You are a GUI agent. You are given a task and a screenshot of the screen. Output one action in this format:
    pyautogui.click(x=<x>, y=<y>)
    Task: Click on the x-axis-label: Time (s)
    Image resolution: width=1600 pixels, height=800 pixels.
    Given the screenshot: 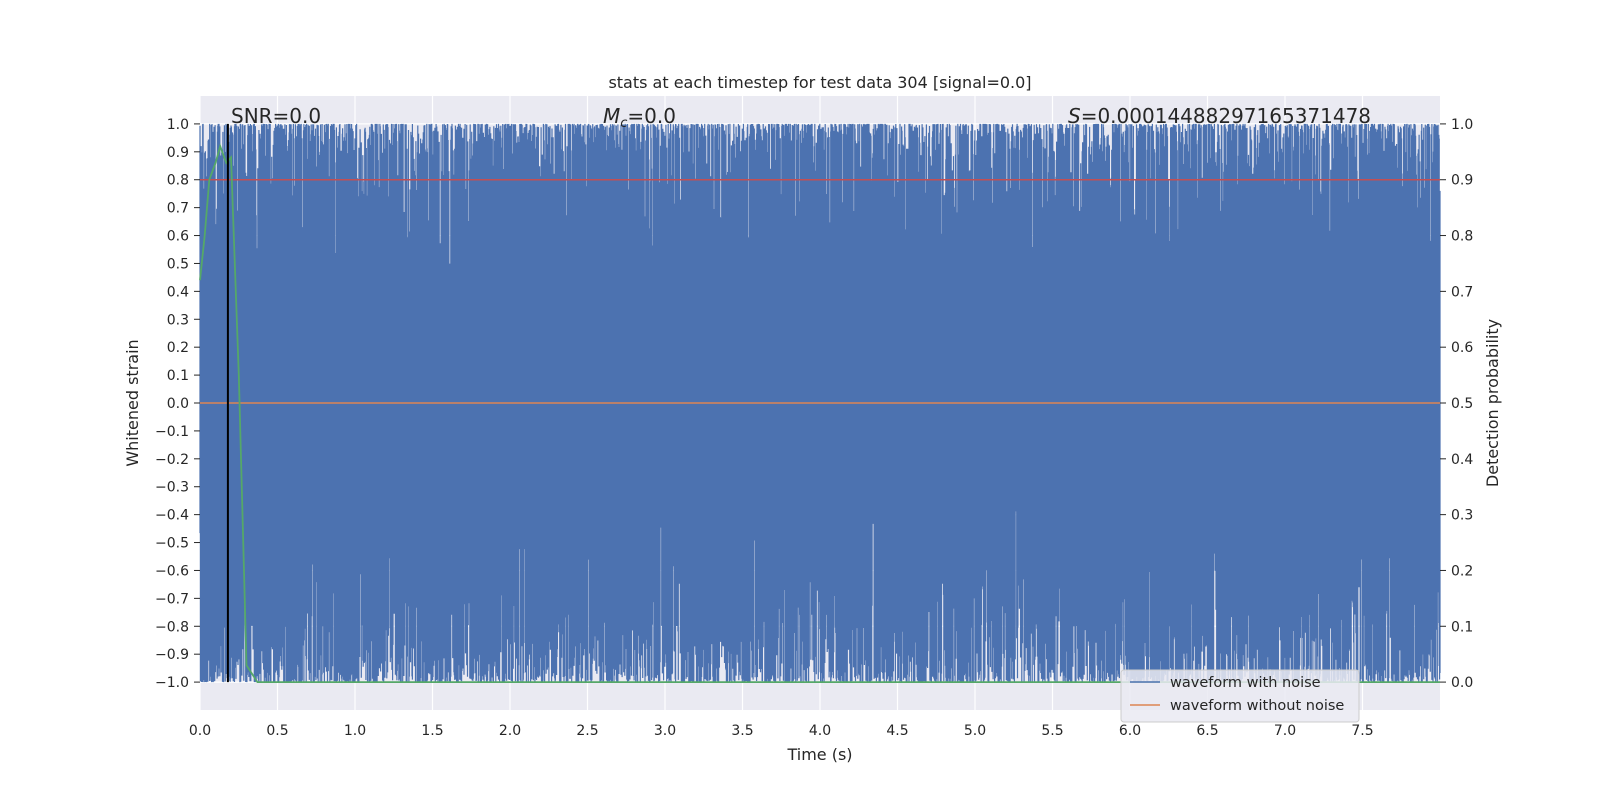 What is the action you would take?
    pyautogui.click(x=819, y=754)
    